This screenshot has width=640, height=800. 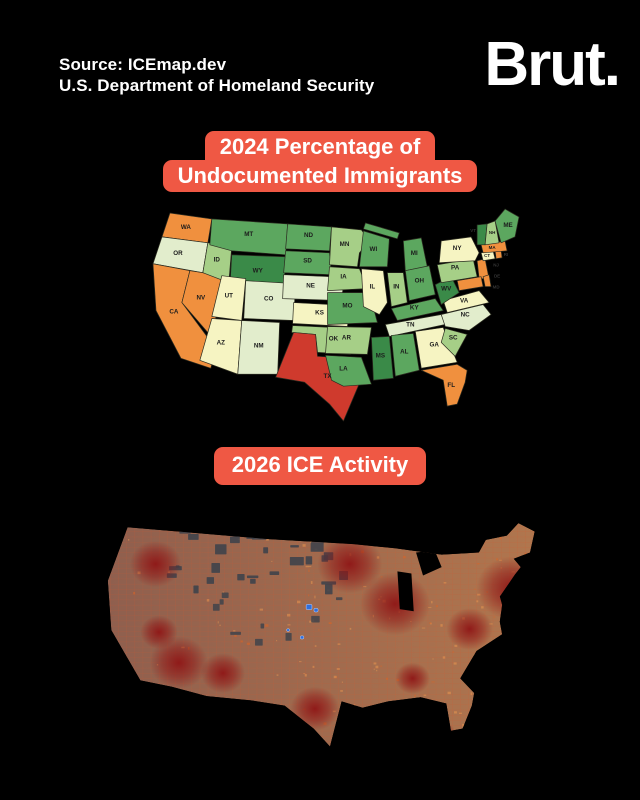 I want to click on state-label-FL: FL, so click(x=451, y=385).